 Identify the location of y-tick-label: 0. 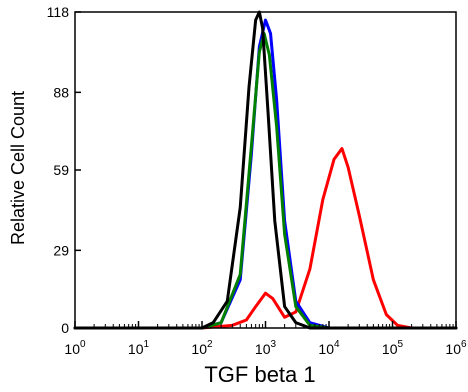
(65, 328).